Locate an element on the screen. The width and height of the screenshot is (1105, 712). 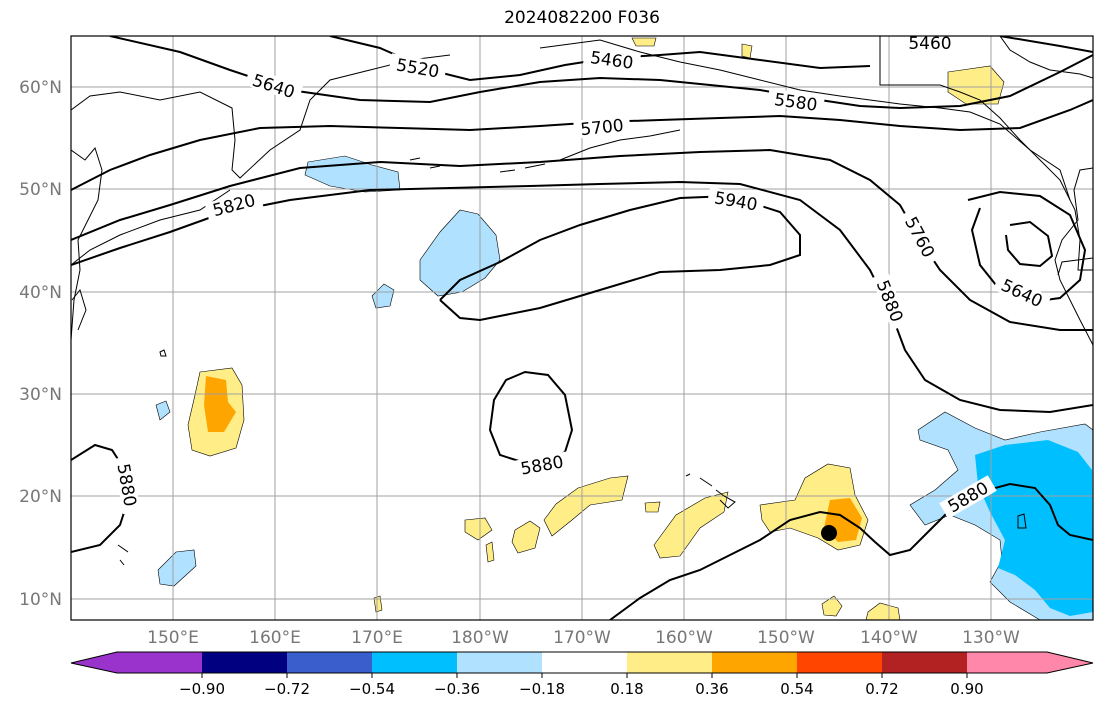
colorbar-extend-high is located at coordinates (1070, 662).